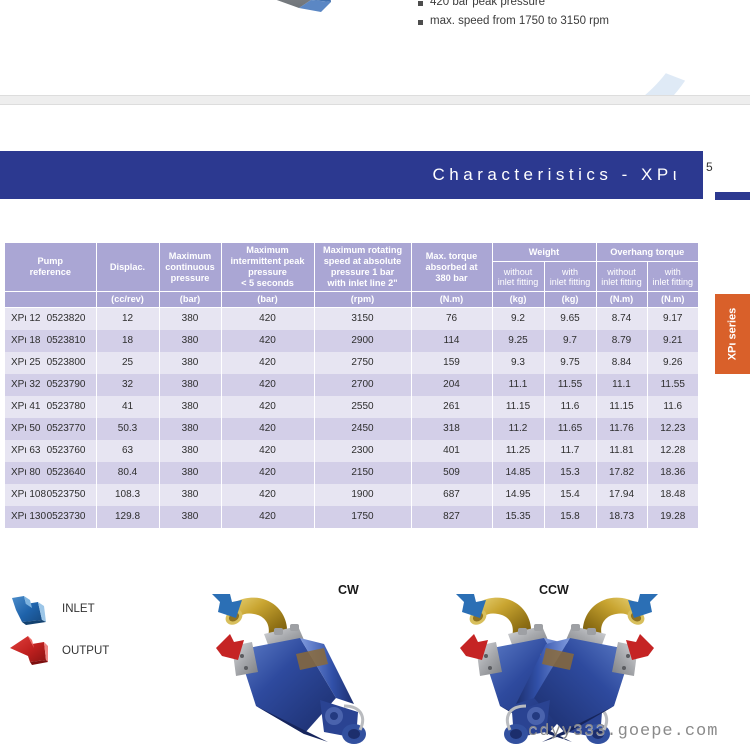  Describe the element at coordinates (452, 472) in the screenshot. I see `cell-torque: 509` at that location.